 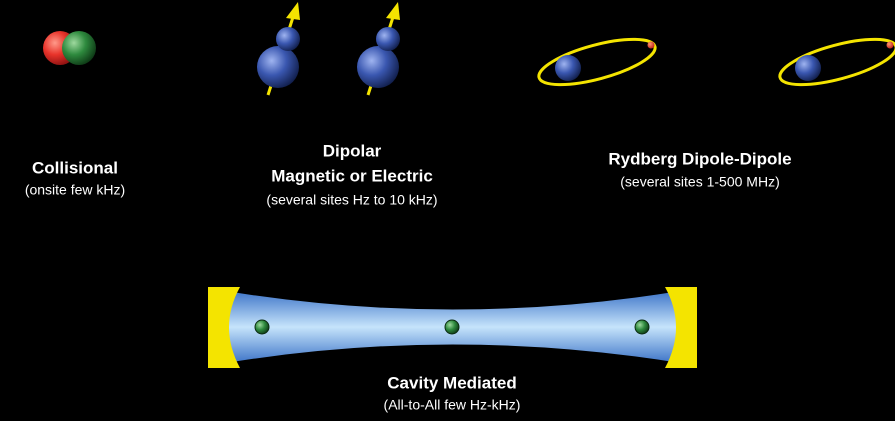 I want to click on subtitle: (several sites Hz to 10 kHz), so click(x=351, y=200).